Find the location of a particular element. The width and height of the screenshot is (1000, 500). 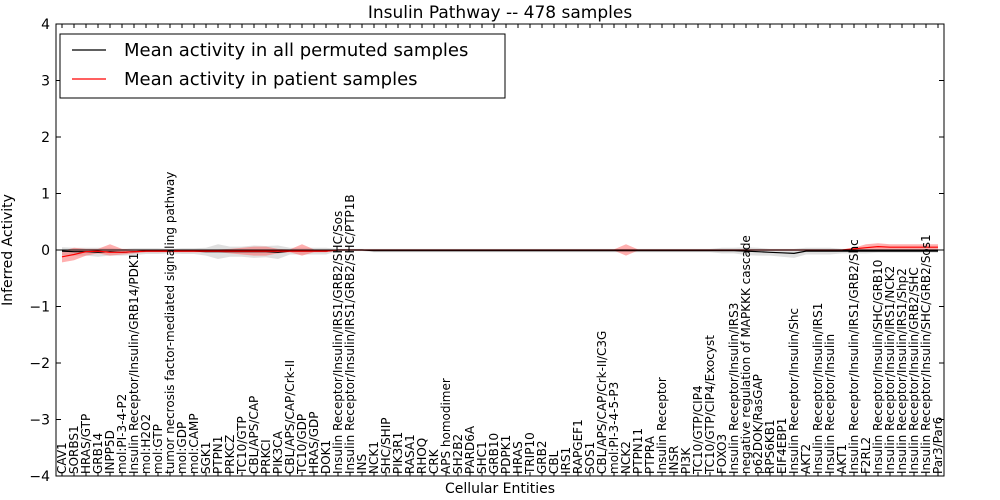

x-tick-label: AKT1 is located at coordinates (842, 459).